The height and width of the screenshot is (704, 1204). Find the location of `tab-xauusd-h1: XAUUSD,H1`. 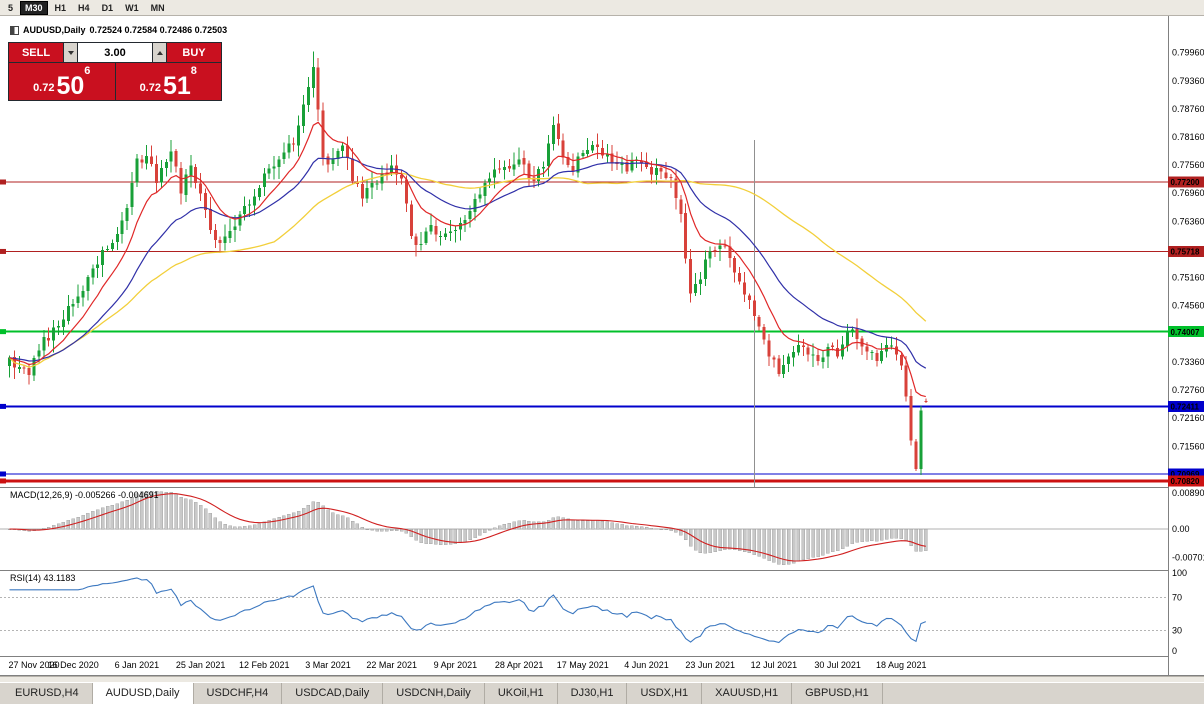

tab-xauusd-h1: XAUUSD,H1 is located at coordinates (747, 693).